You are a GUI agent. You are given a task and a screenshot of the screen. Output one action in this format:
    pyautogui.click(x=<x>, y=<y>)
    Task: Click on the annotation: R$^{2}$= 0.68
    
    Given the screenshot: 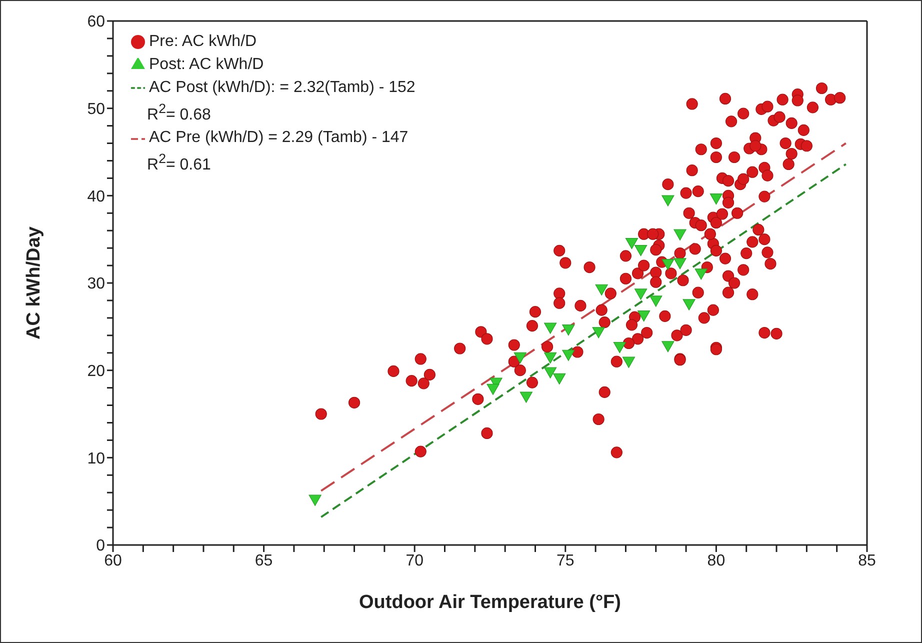 What is the action you would take?
    pyautogui.click(x=179, y=113)
    